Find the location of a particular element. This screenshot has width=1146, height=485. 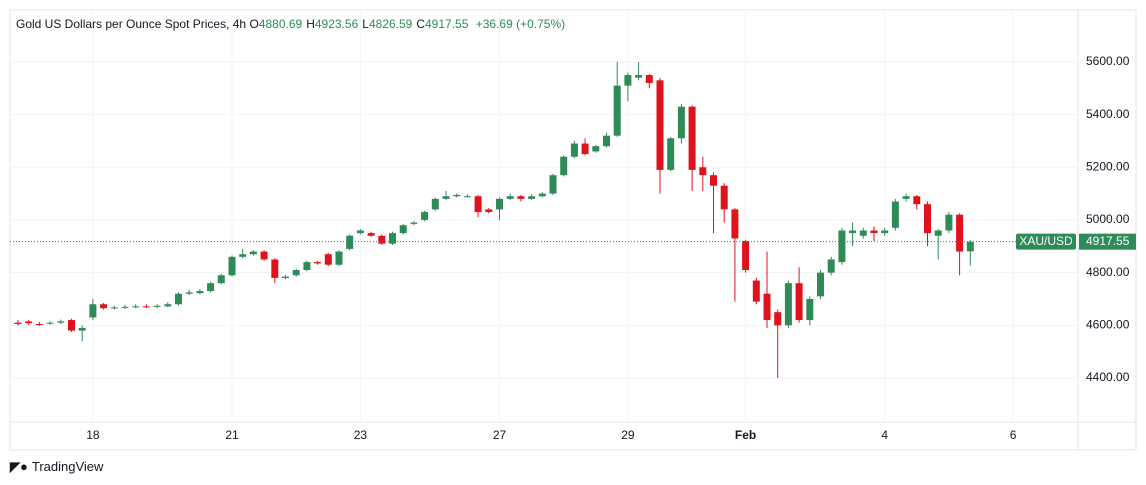

ohlc-value: 4880.69 is located at coordinates (280, 24).